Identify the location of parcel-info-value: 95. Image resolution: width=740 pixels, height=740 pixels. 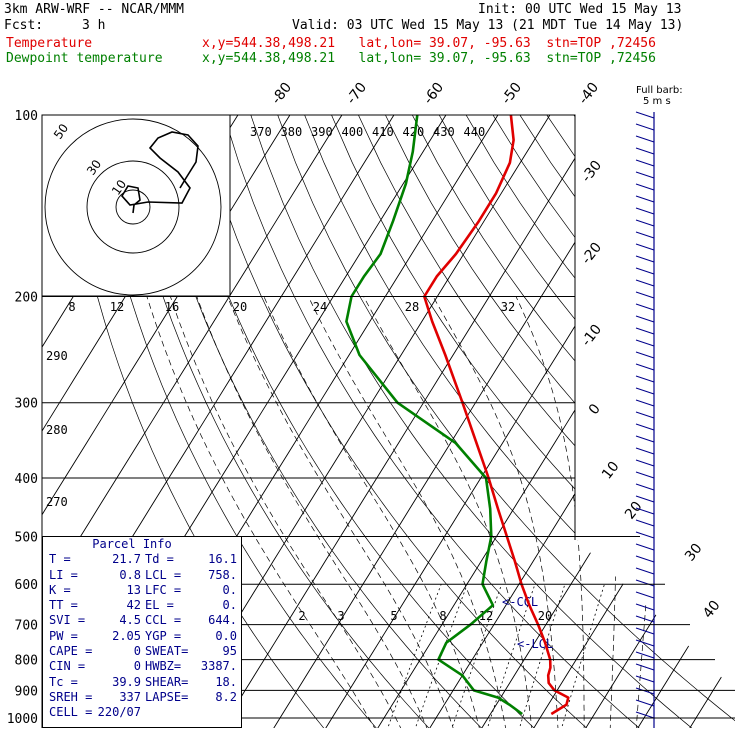
(229, 651).